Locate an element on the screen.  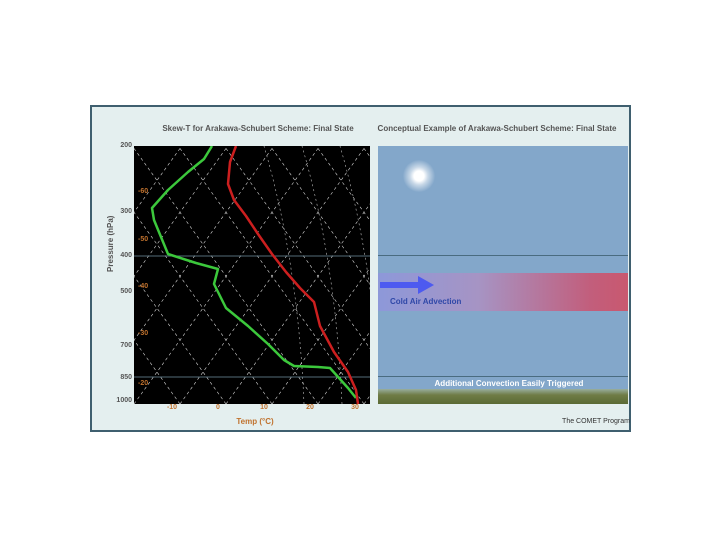
mixing-ratio-label: -30 is located at coordinates (143, 333).